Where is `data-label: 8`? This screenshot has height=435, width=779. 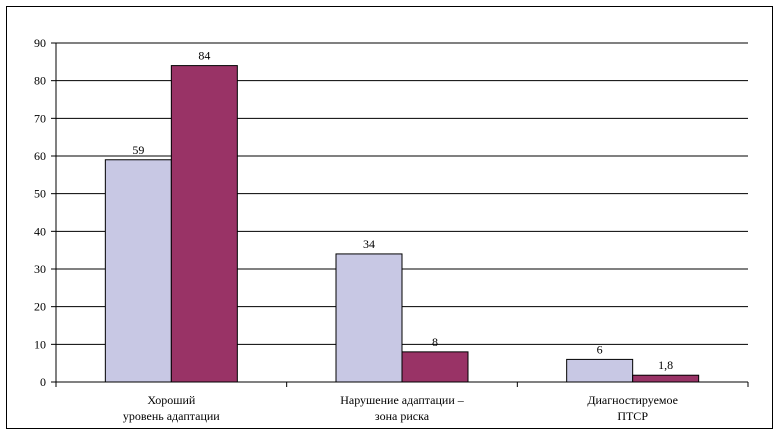
data-label: 8 is located at coordinates (435, 342).